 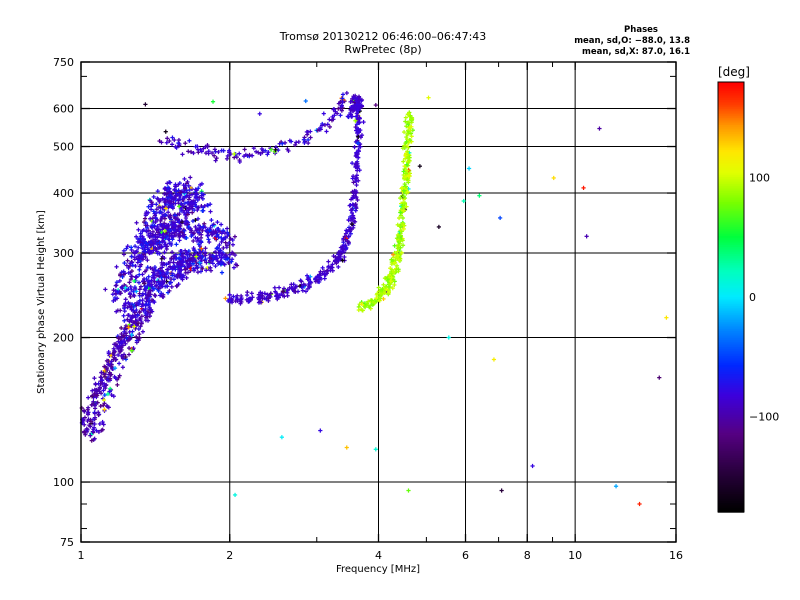 I want to click on x-tick-label: 10, so click(x=575, y=555).